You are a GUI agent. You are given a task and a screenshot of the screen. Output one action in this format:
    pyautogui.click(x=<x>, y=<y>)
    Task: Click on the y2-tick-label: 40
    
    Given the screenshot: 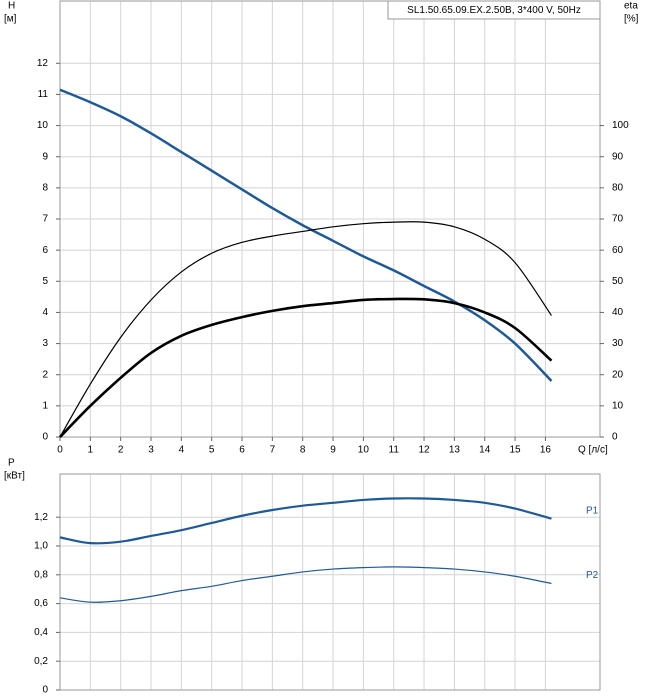 What is the action you would take?
    pyautogui.click(x=618, y=312)
    